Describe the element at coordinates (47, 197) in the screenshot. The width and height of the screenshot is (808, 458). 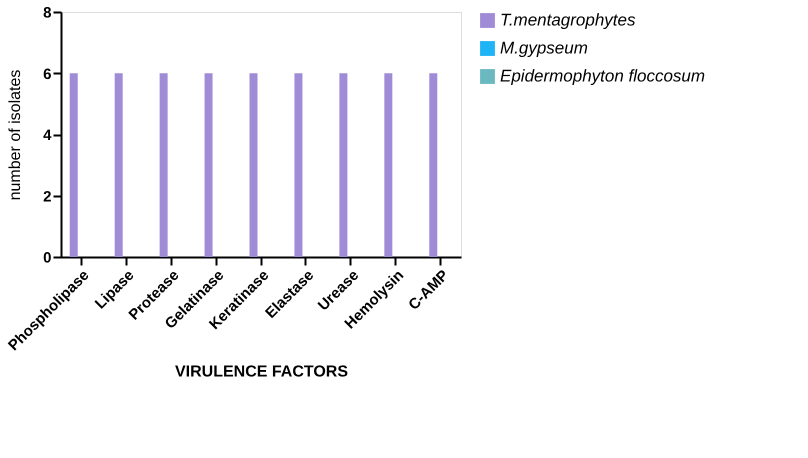
I see `y-tick-label: 2` at that location.